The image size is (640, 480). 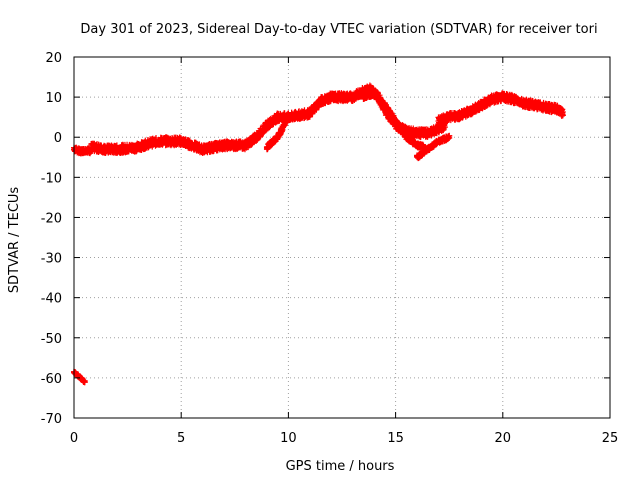 I want to click on y-tick-label: -50, so click(x=51, y=339).